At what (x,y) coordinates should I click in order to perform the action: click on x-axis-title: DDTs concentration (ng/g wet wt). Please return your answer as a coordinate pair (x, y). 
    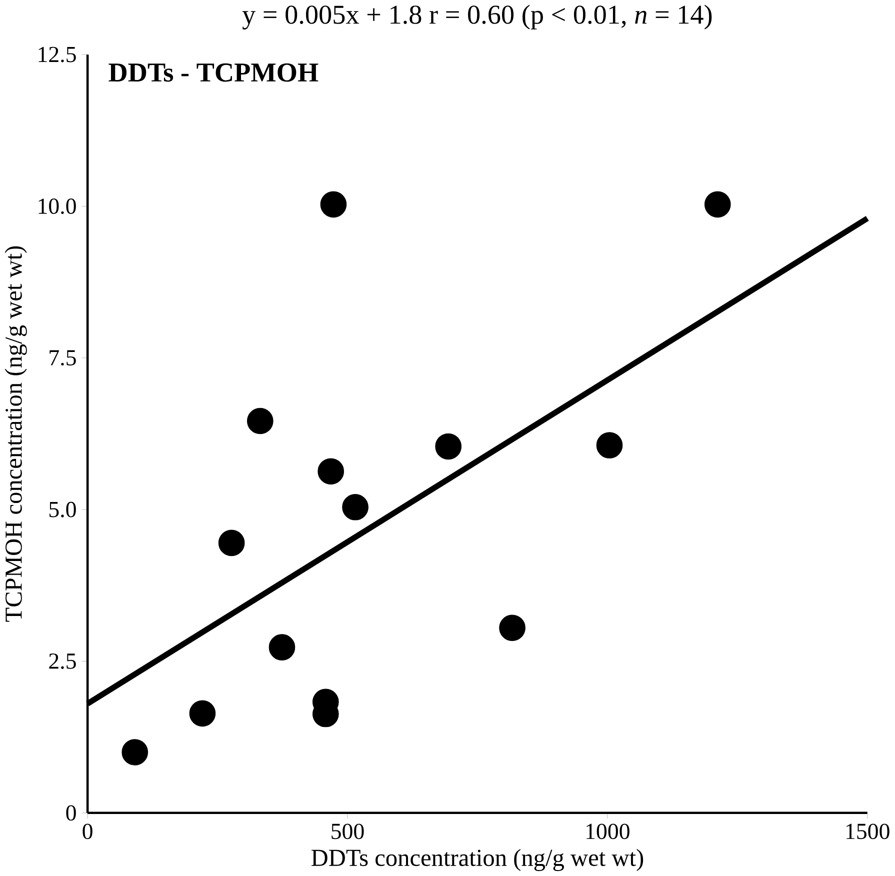
    Looking at the image, I should click on (477, 860).